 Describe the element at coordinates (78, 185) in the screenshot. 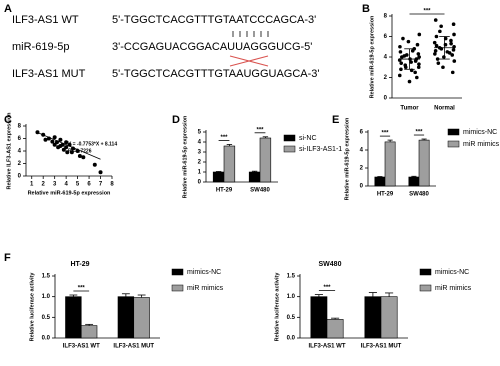

I see `x-tick-label: 5` at that location.